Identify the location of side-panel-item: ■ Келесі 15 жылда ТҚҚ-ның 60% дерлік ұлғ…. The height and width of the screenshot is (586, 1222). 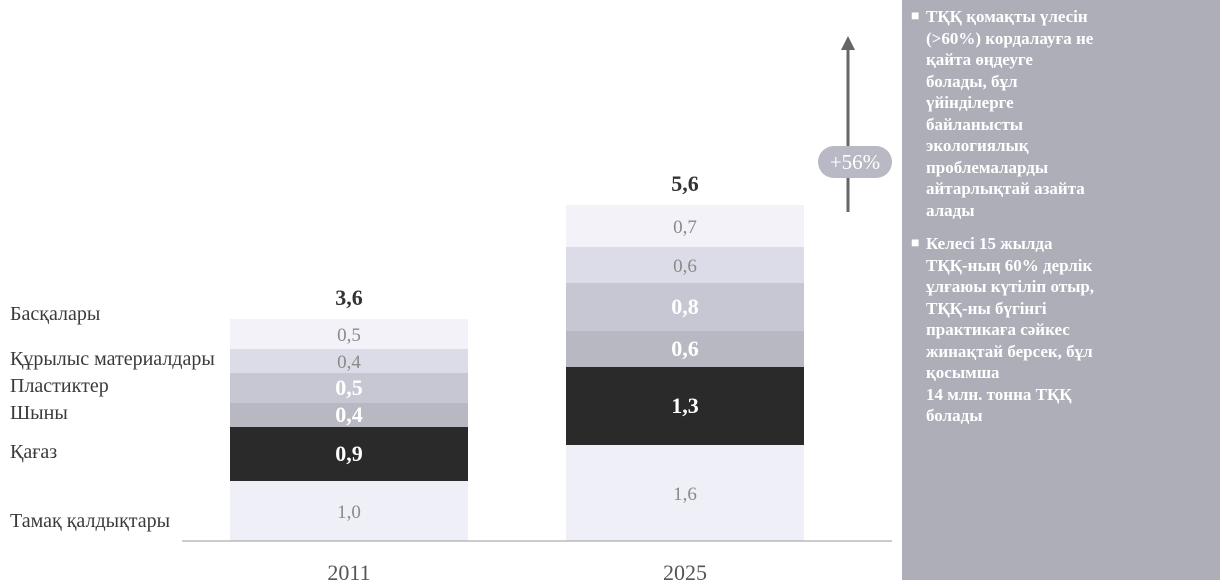
(1058, 330).